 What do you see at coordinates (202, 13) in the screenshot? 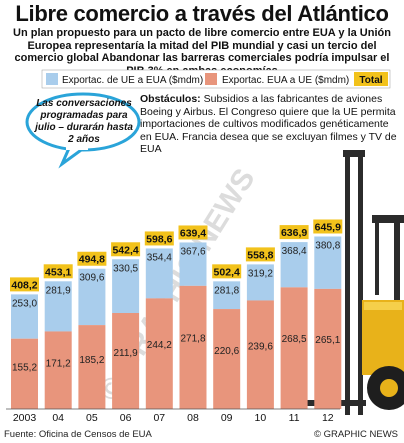
I see `chart-title: Libre comercio a través del Atlántico` at bounding box center [202, 13].